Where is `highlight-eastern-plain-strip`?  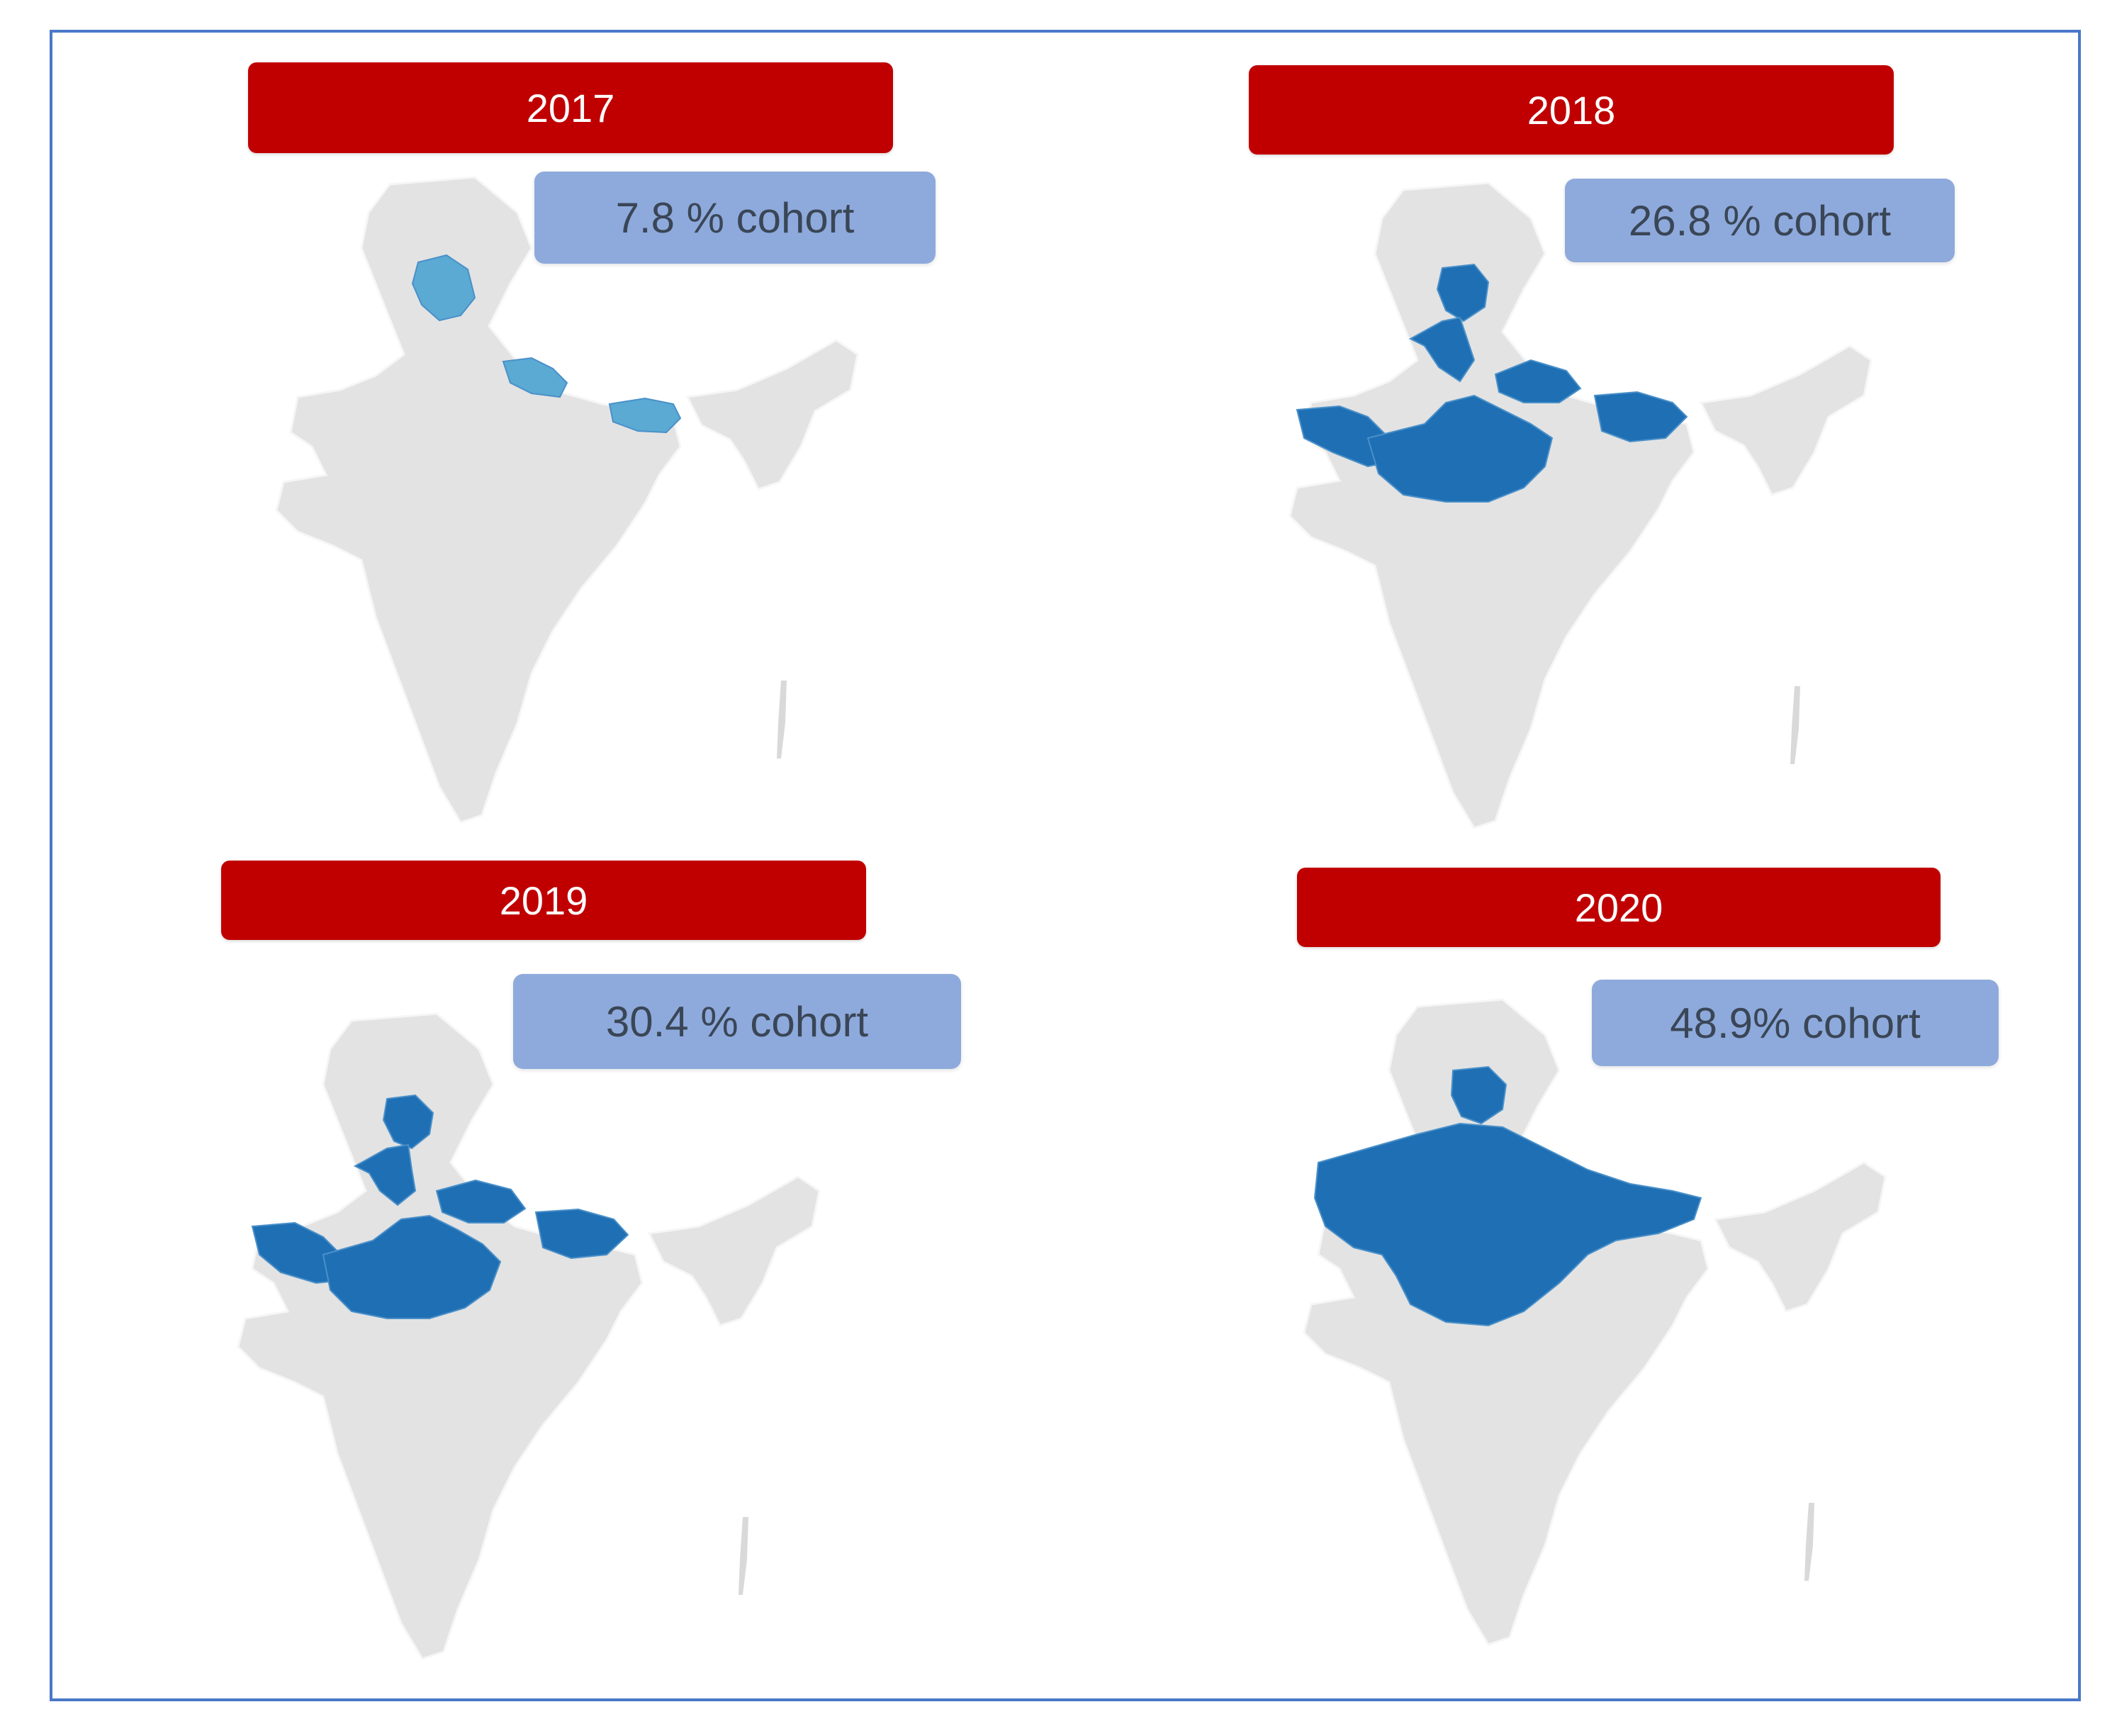
highlight-eastern-plain-strip is located at coordinates (645, 416).